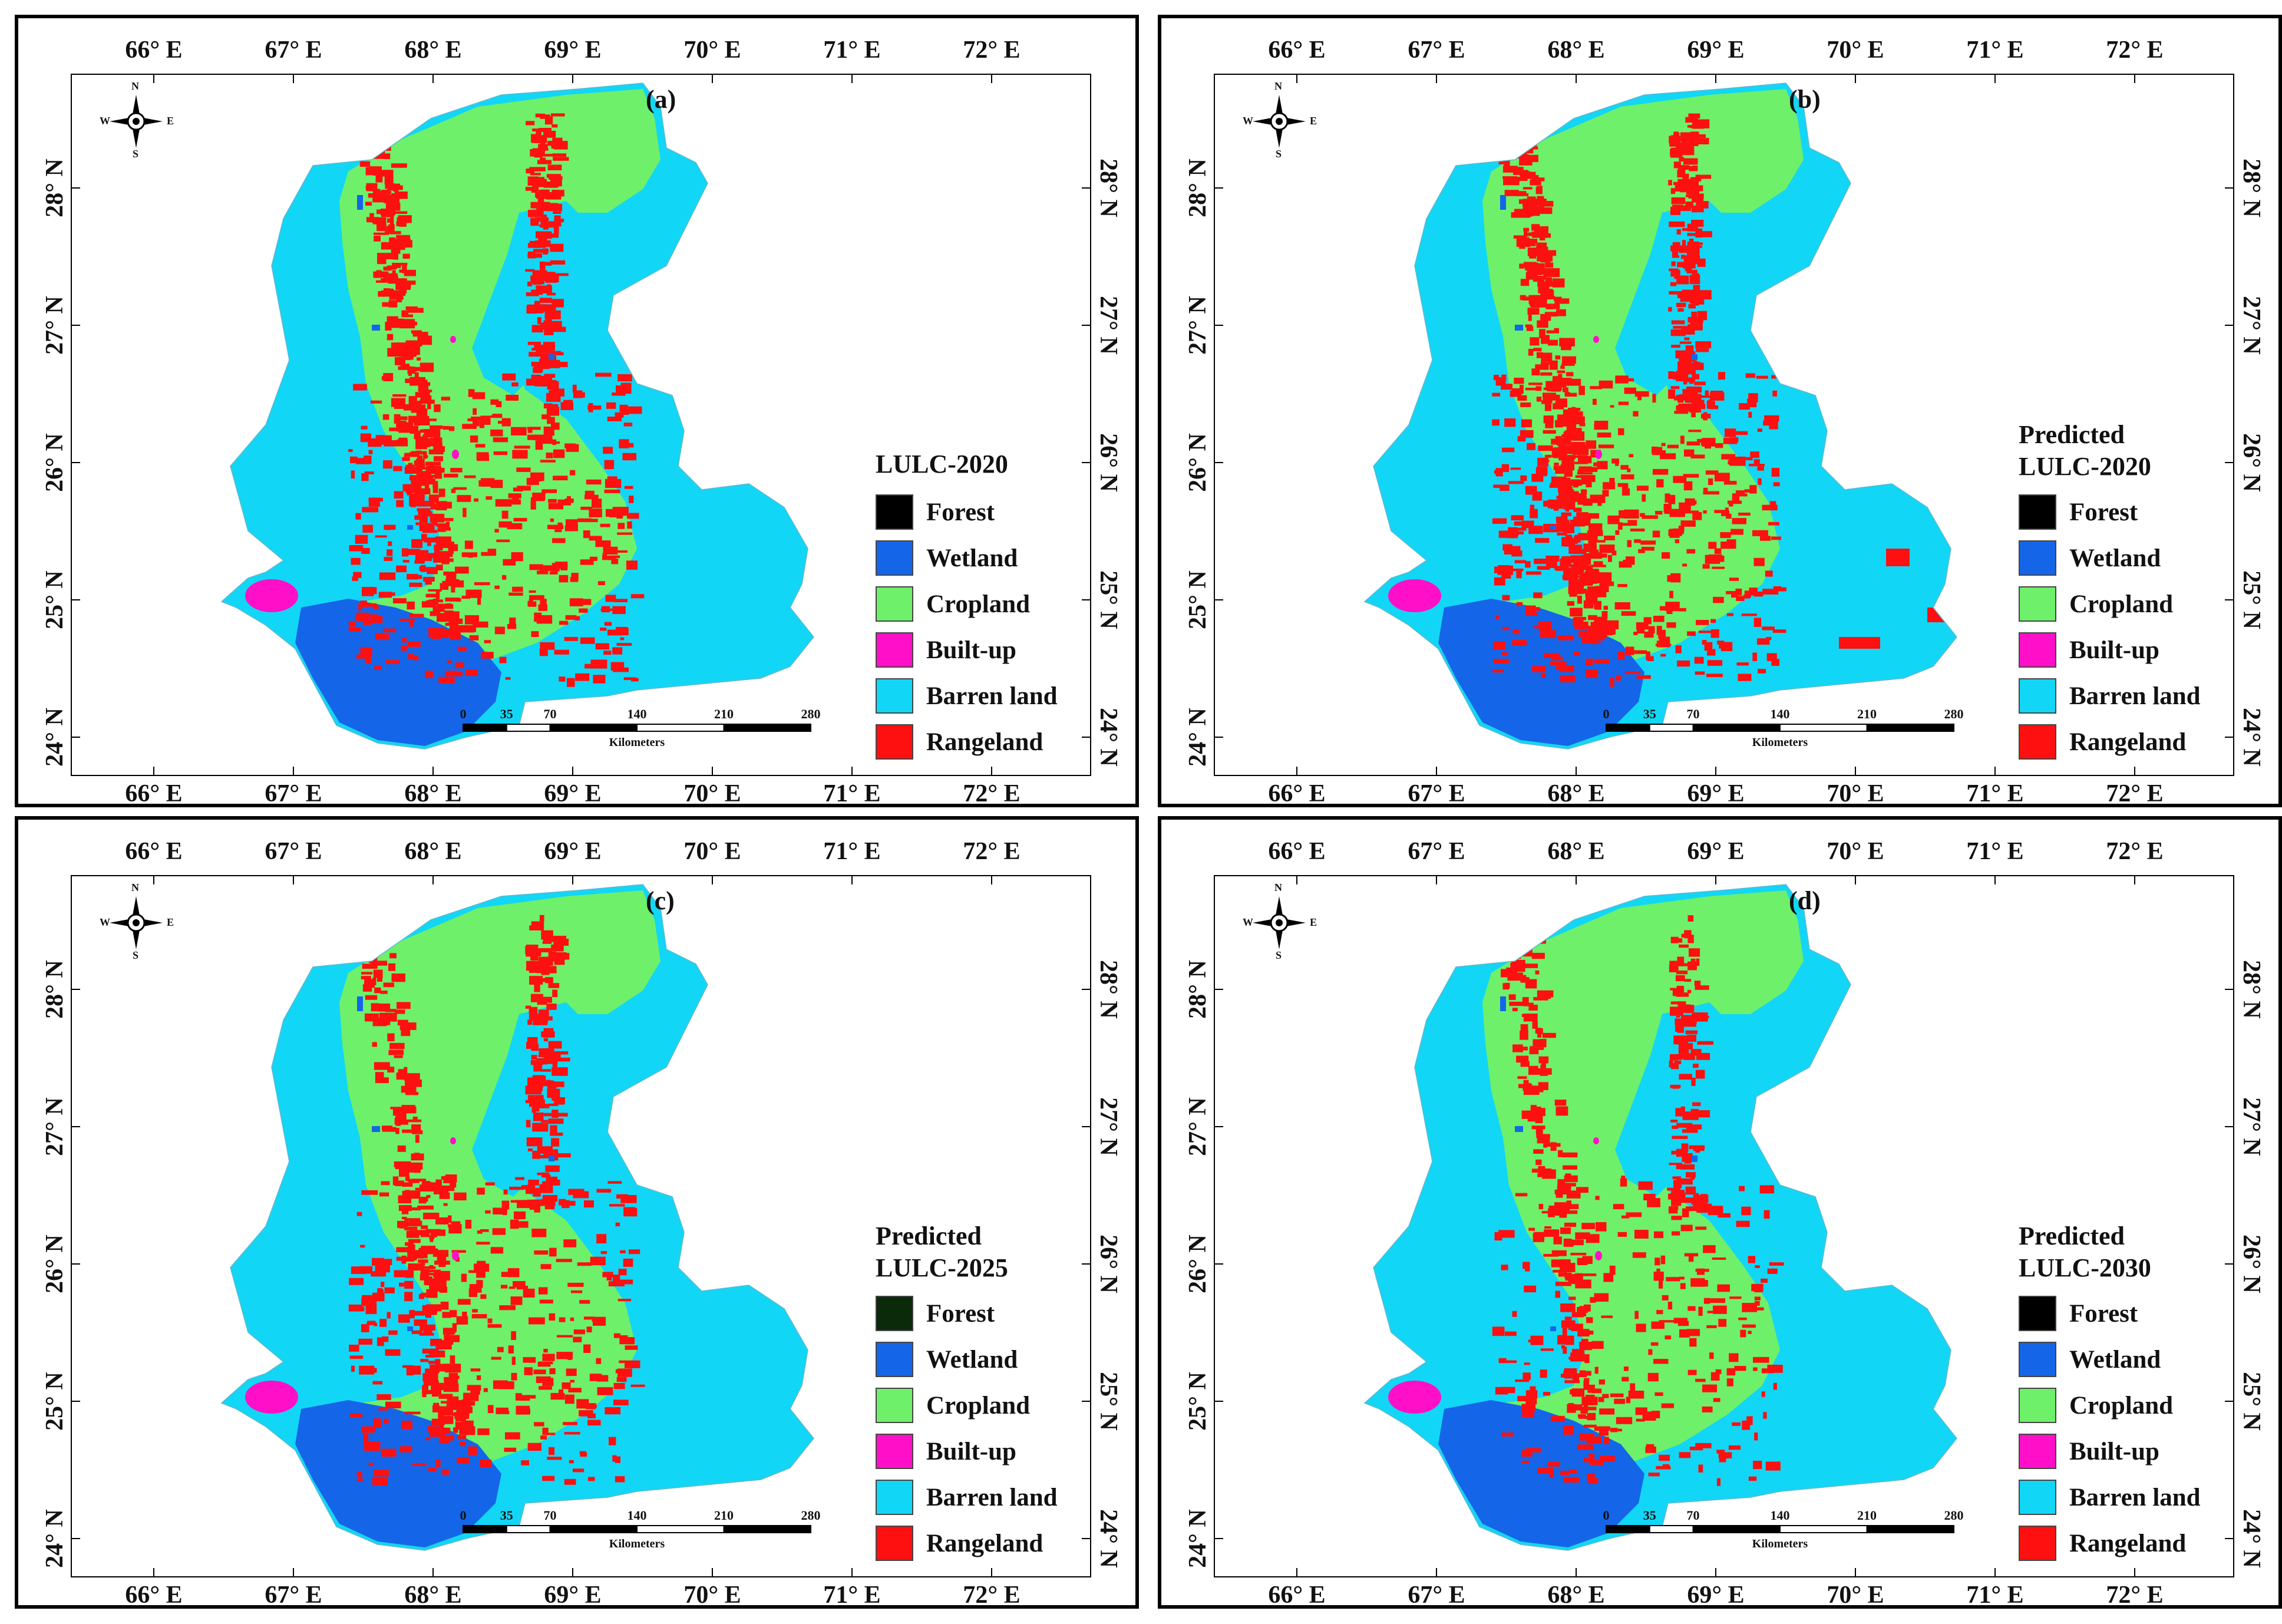  Describe the element at coordinates (2135, 1595) in the screenshot. I see `x-tick-label: 72° E` at that location.